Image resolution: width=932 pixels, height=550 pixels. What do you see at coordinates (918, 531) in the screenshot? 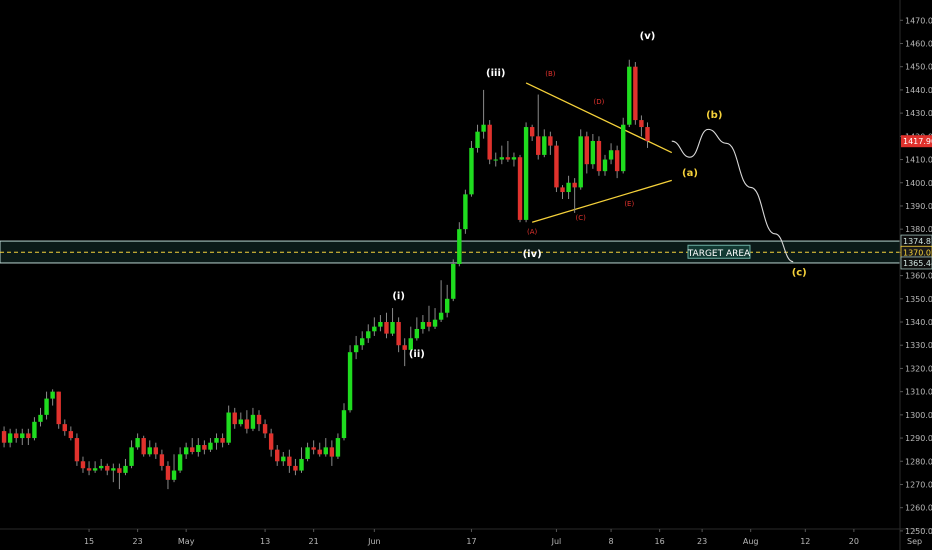
I see `y-tick-label: 1250.00` at bounding box center [918, 531].